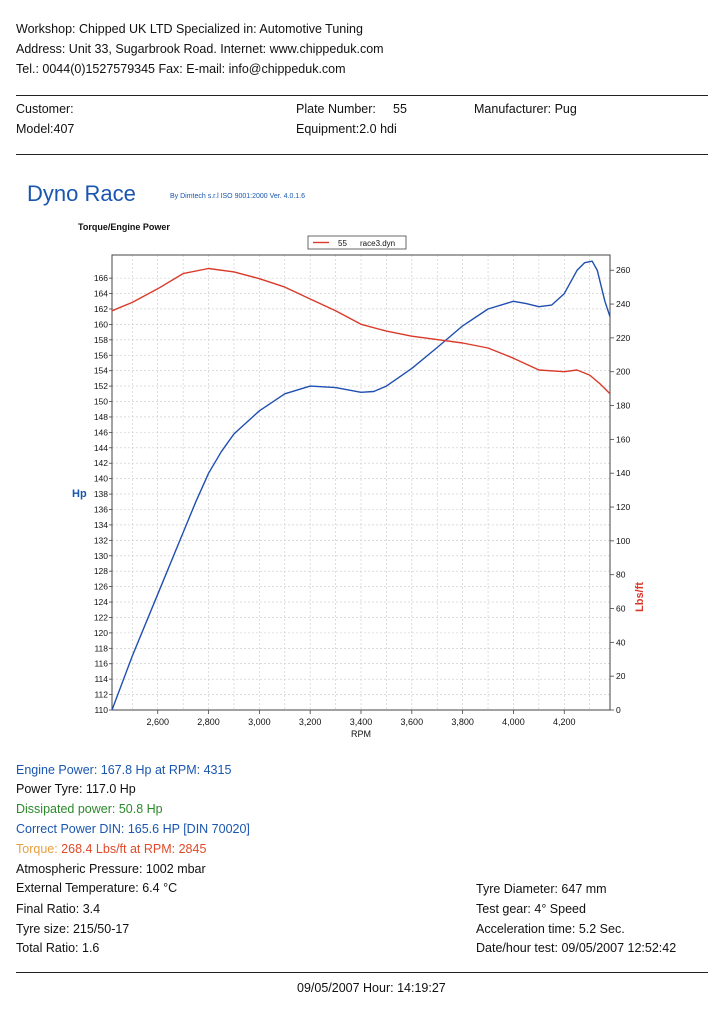  I want to click on y-left-tick-label: 156, so click(101, 355).